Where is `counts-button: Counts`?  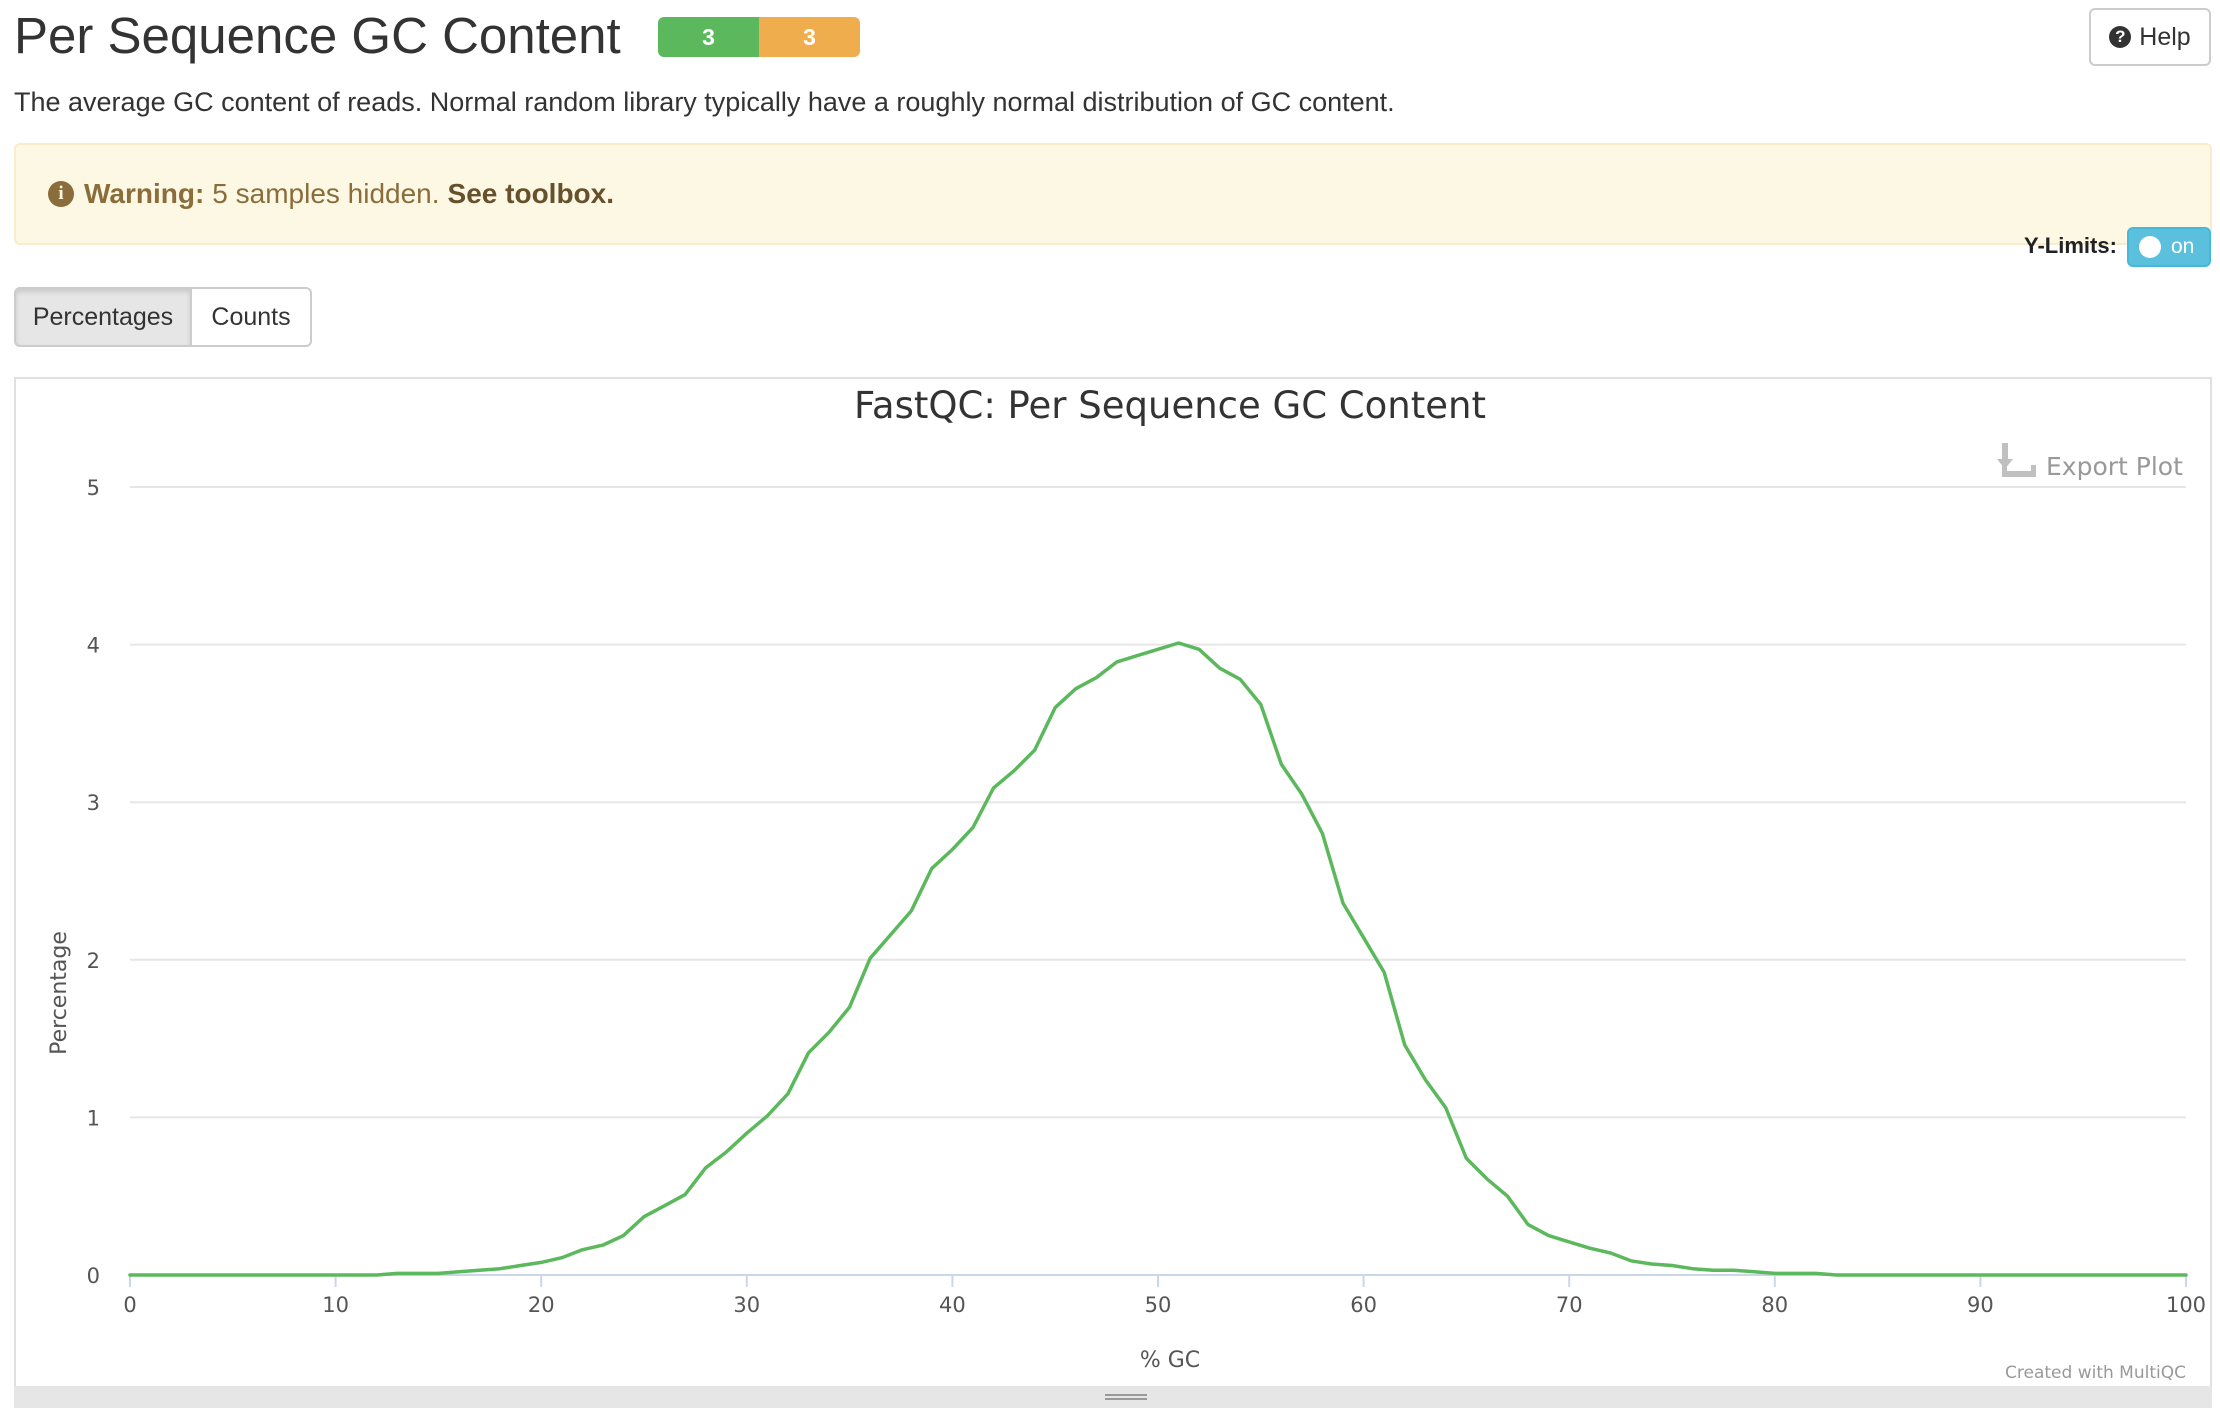 counts-button: Counts is located at coordinates (251, 317).